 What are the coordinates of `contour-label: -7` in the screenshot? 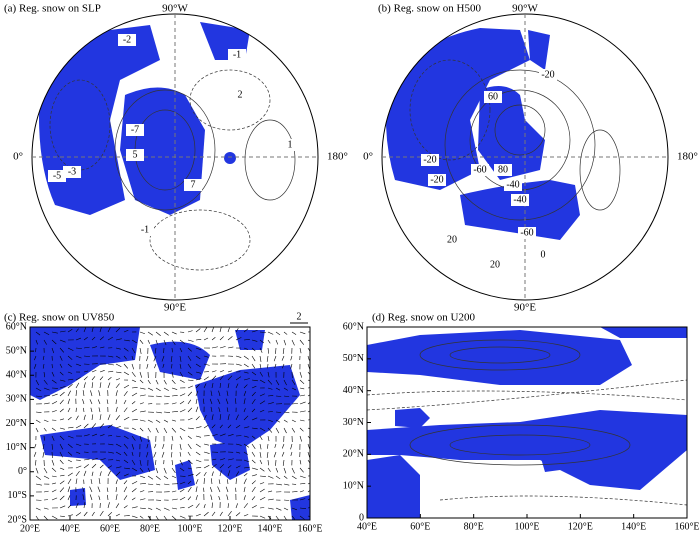 It's located at (135, 129).